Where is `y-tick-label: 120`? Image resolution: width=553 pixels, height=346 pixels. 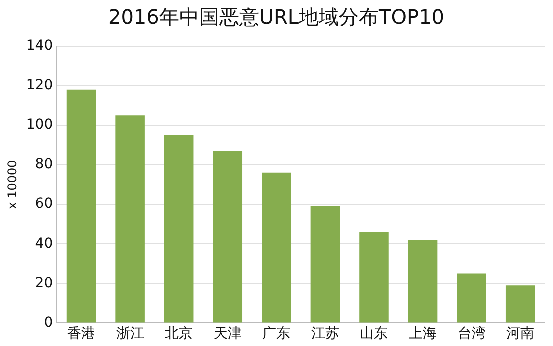
y-tick-label: 120 is located at coordinates (40, 86).